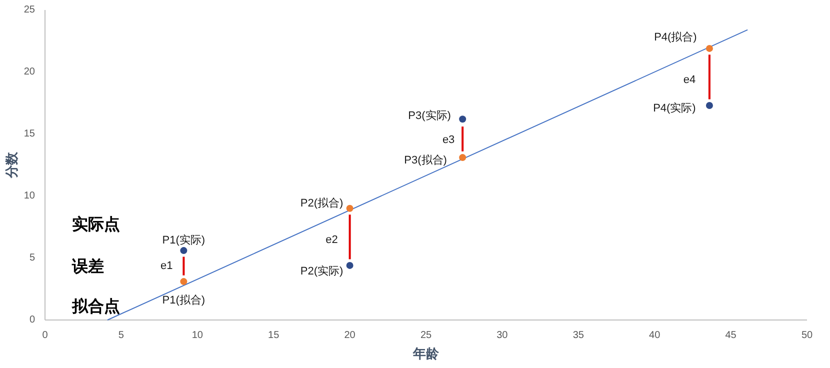  I want to click on annotation: 拟合点, so click(95, 307).